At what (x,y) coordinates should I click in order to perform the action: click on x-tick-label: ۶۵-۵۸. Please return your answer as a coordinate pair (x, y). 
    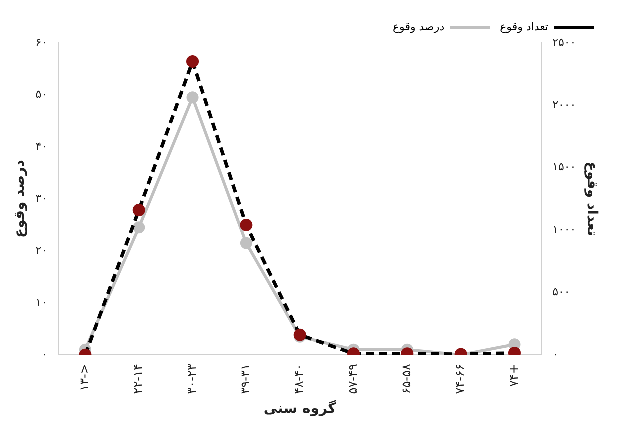
    Looking at the image, I should click on (407, 379).